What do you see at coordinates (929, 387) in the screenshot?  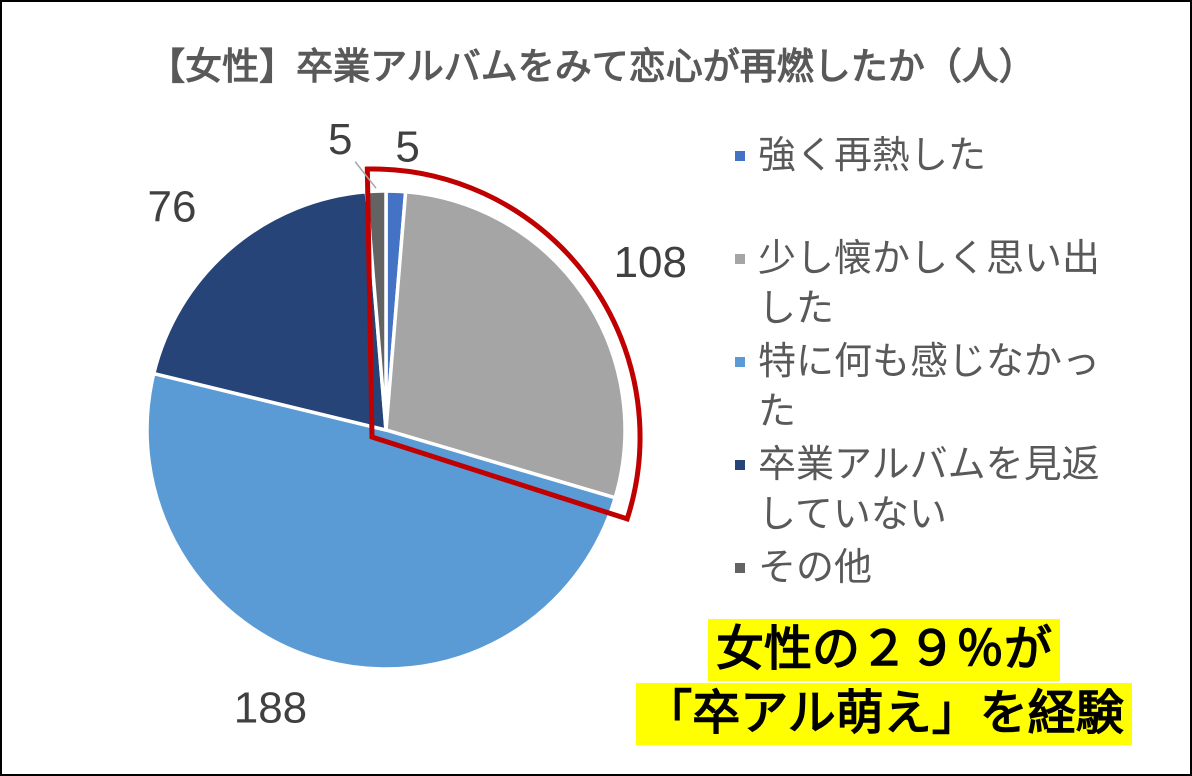 I see `legend-label: 特に何も感じなかった` at bounding box center [929, 387].